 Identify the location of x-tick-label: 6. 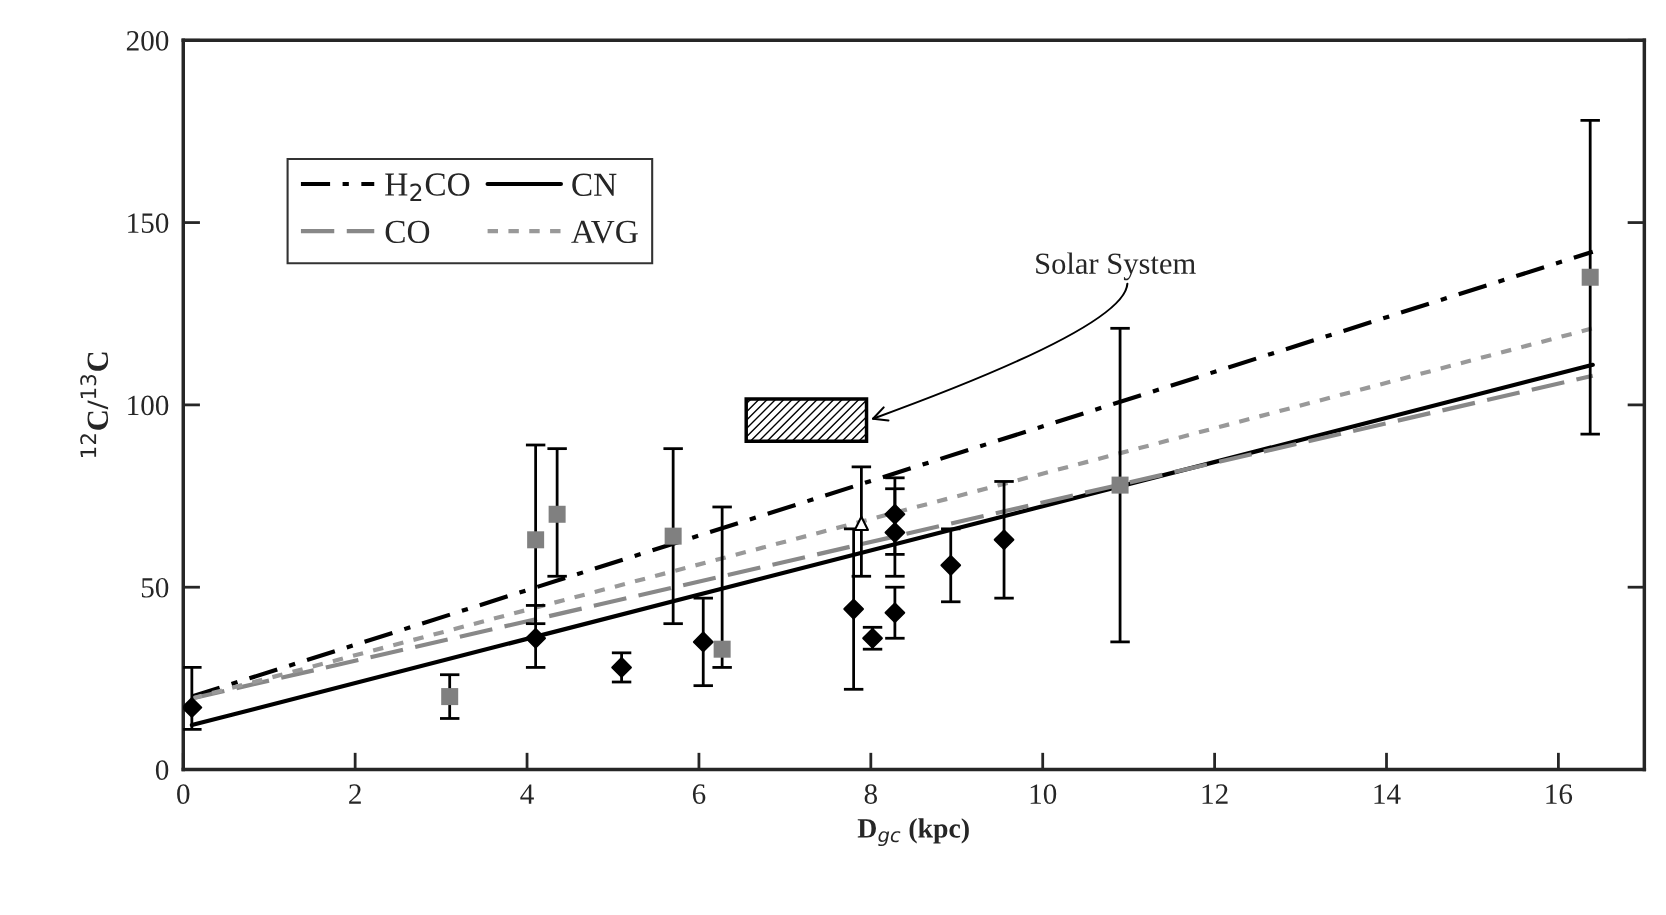
(699, 794).